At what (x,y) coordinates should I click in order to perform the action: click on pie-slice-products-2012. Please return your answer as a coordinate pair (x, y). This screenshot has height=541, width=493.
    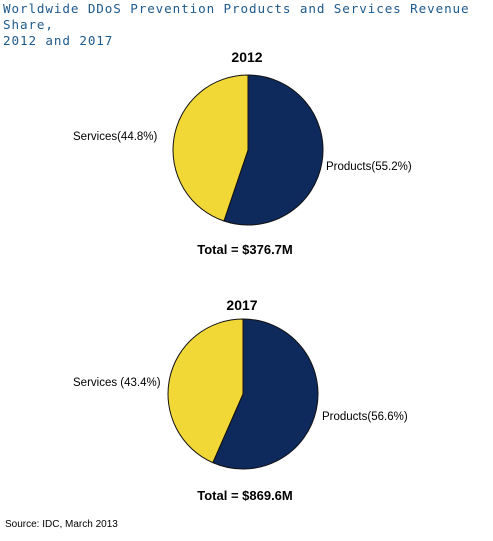
    Looking at the image, I should click on (273, 150).